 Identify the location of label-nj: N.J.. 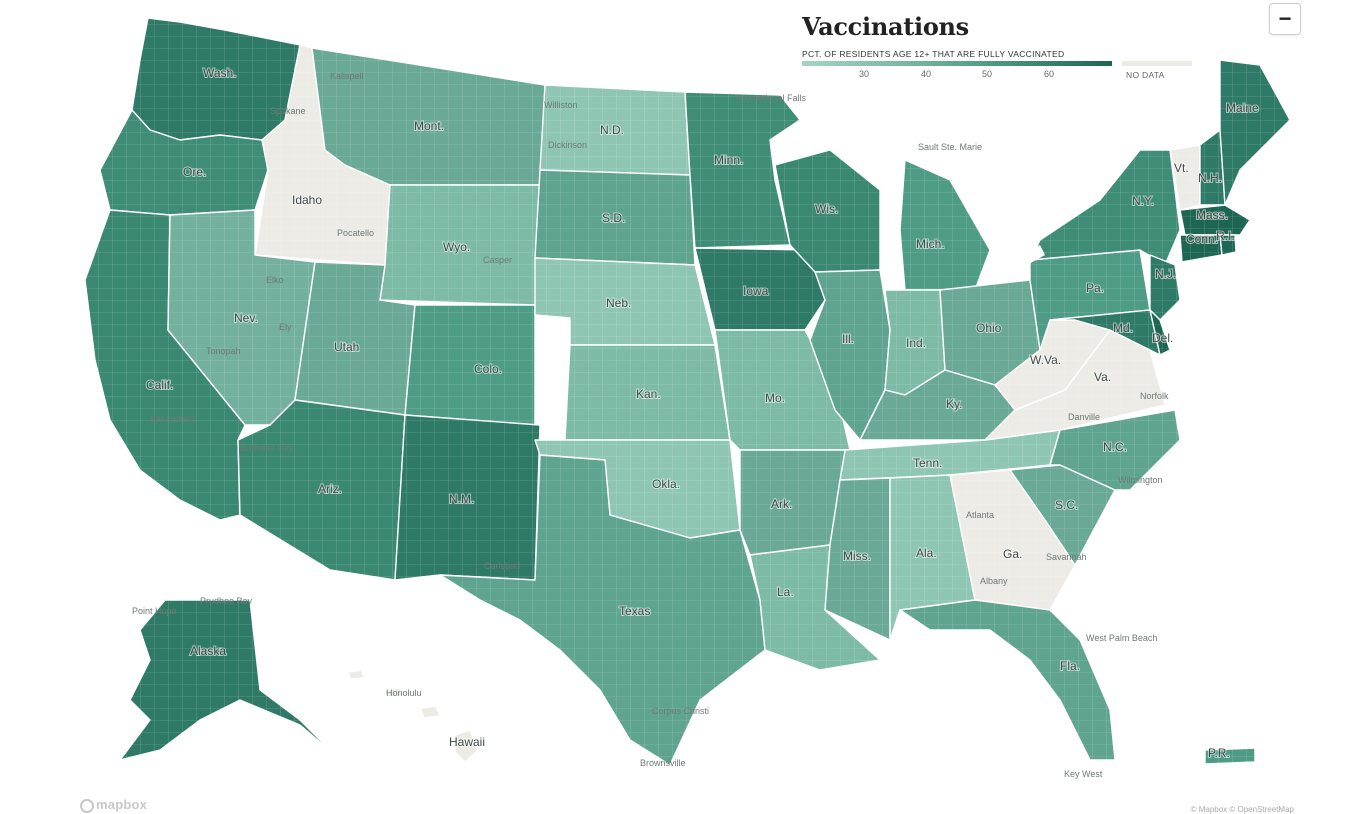
(1165, 274).